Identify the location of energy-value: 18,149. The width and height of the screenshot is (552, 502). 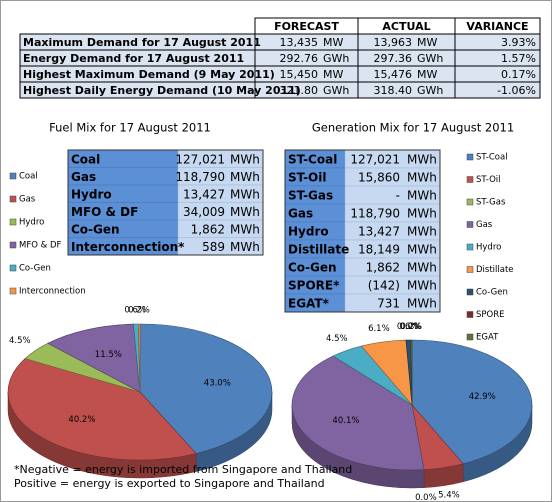
(379, 250).